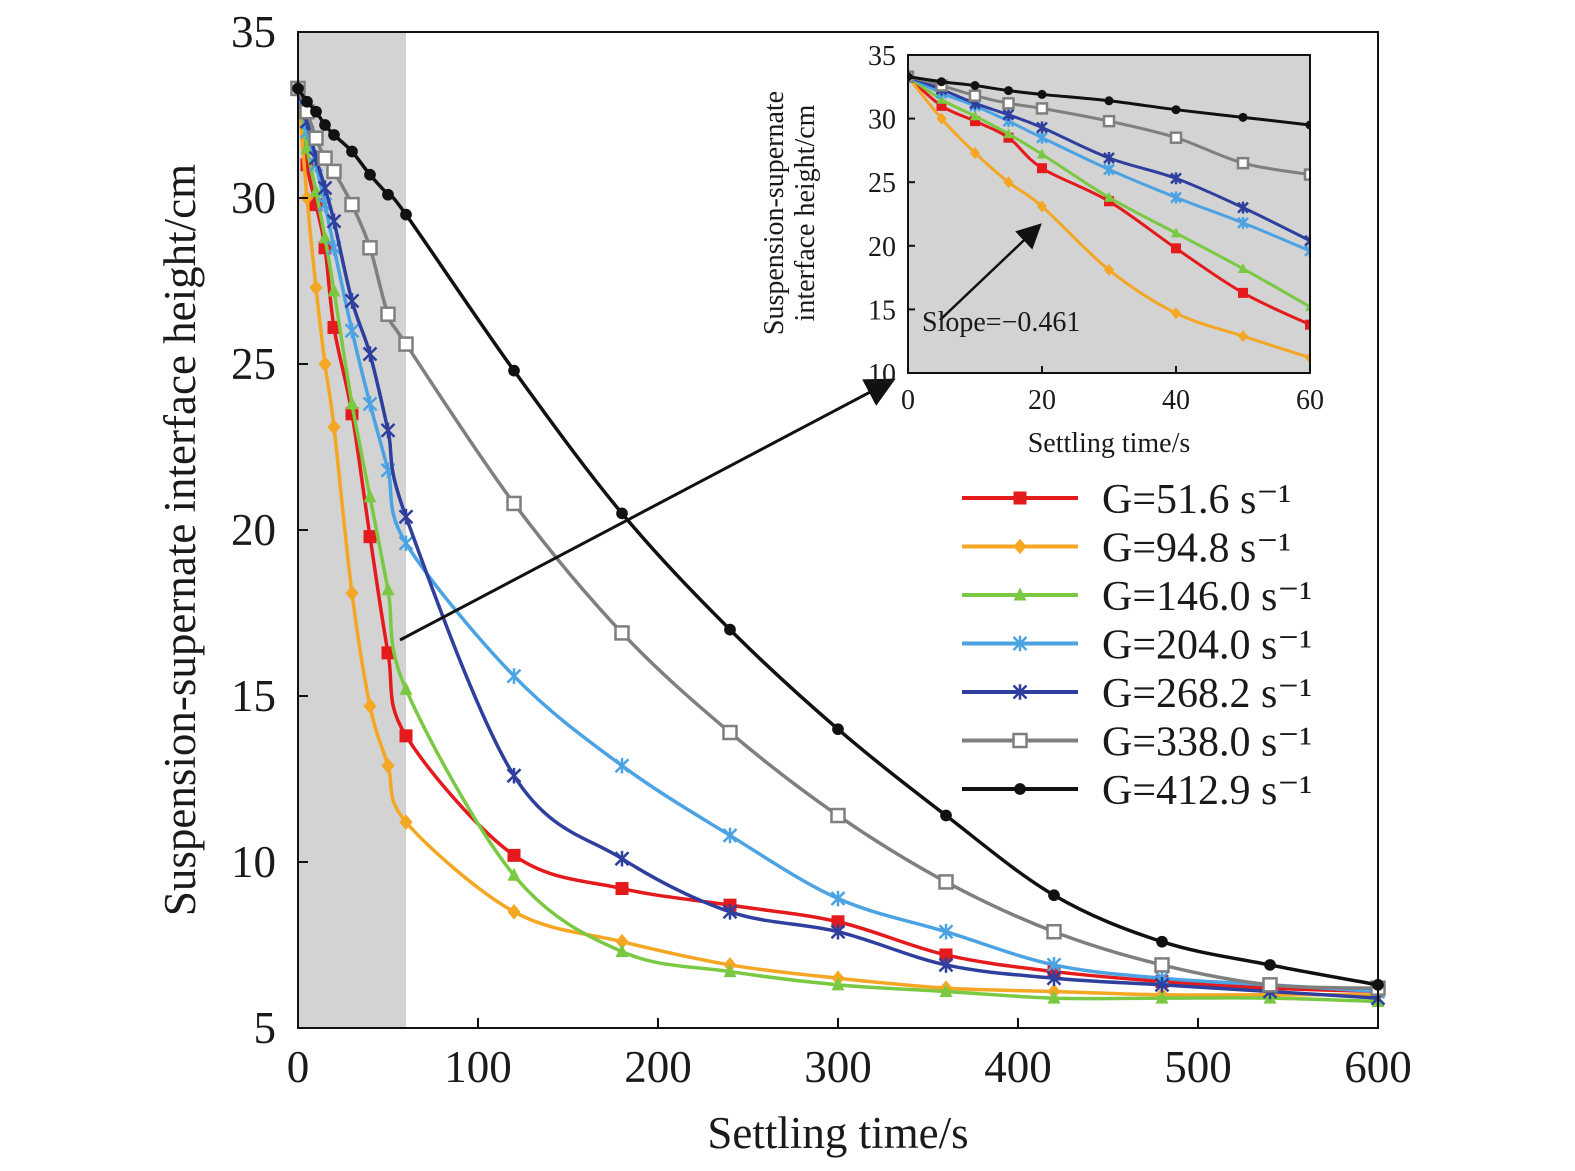  I want to click on main-y-tick-label: 30, so click(253, 198).